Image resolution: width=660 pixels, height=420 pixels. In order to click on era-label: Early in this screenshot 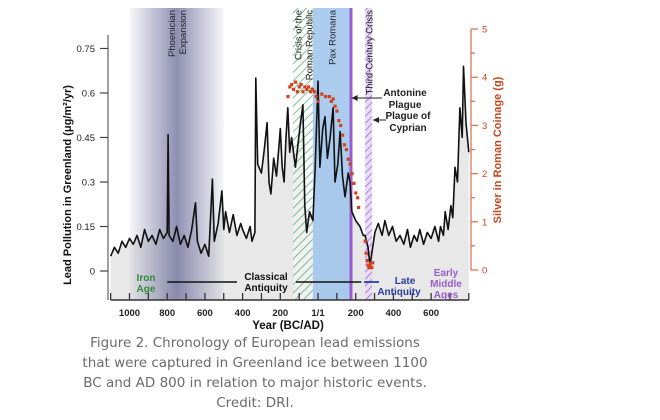, I will do `click(446, 273)`.